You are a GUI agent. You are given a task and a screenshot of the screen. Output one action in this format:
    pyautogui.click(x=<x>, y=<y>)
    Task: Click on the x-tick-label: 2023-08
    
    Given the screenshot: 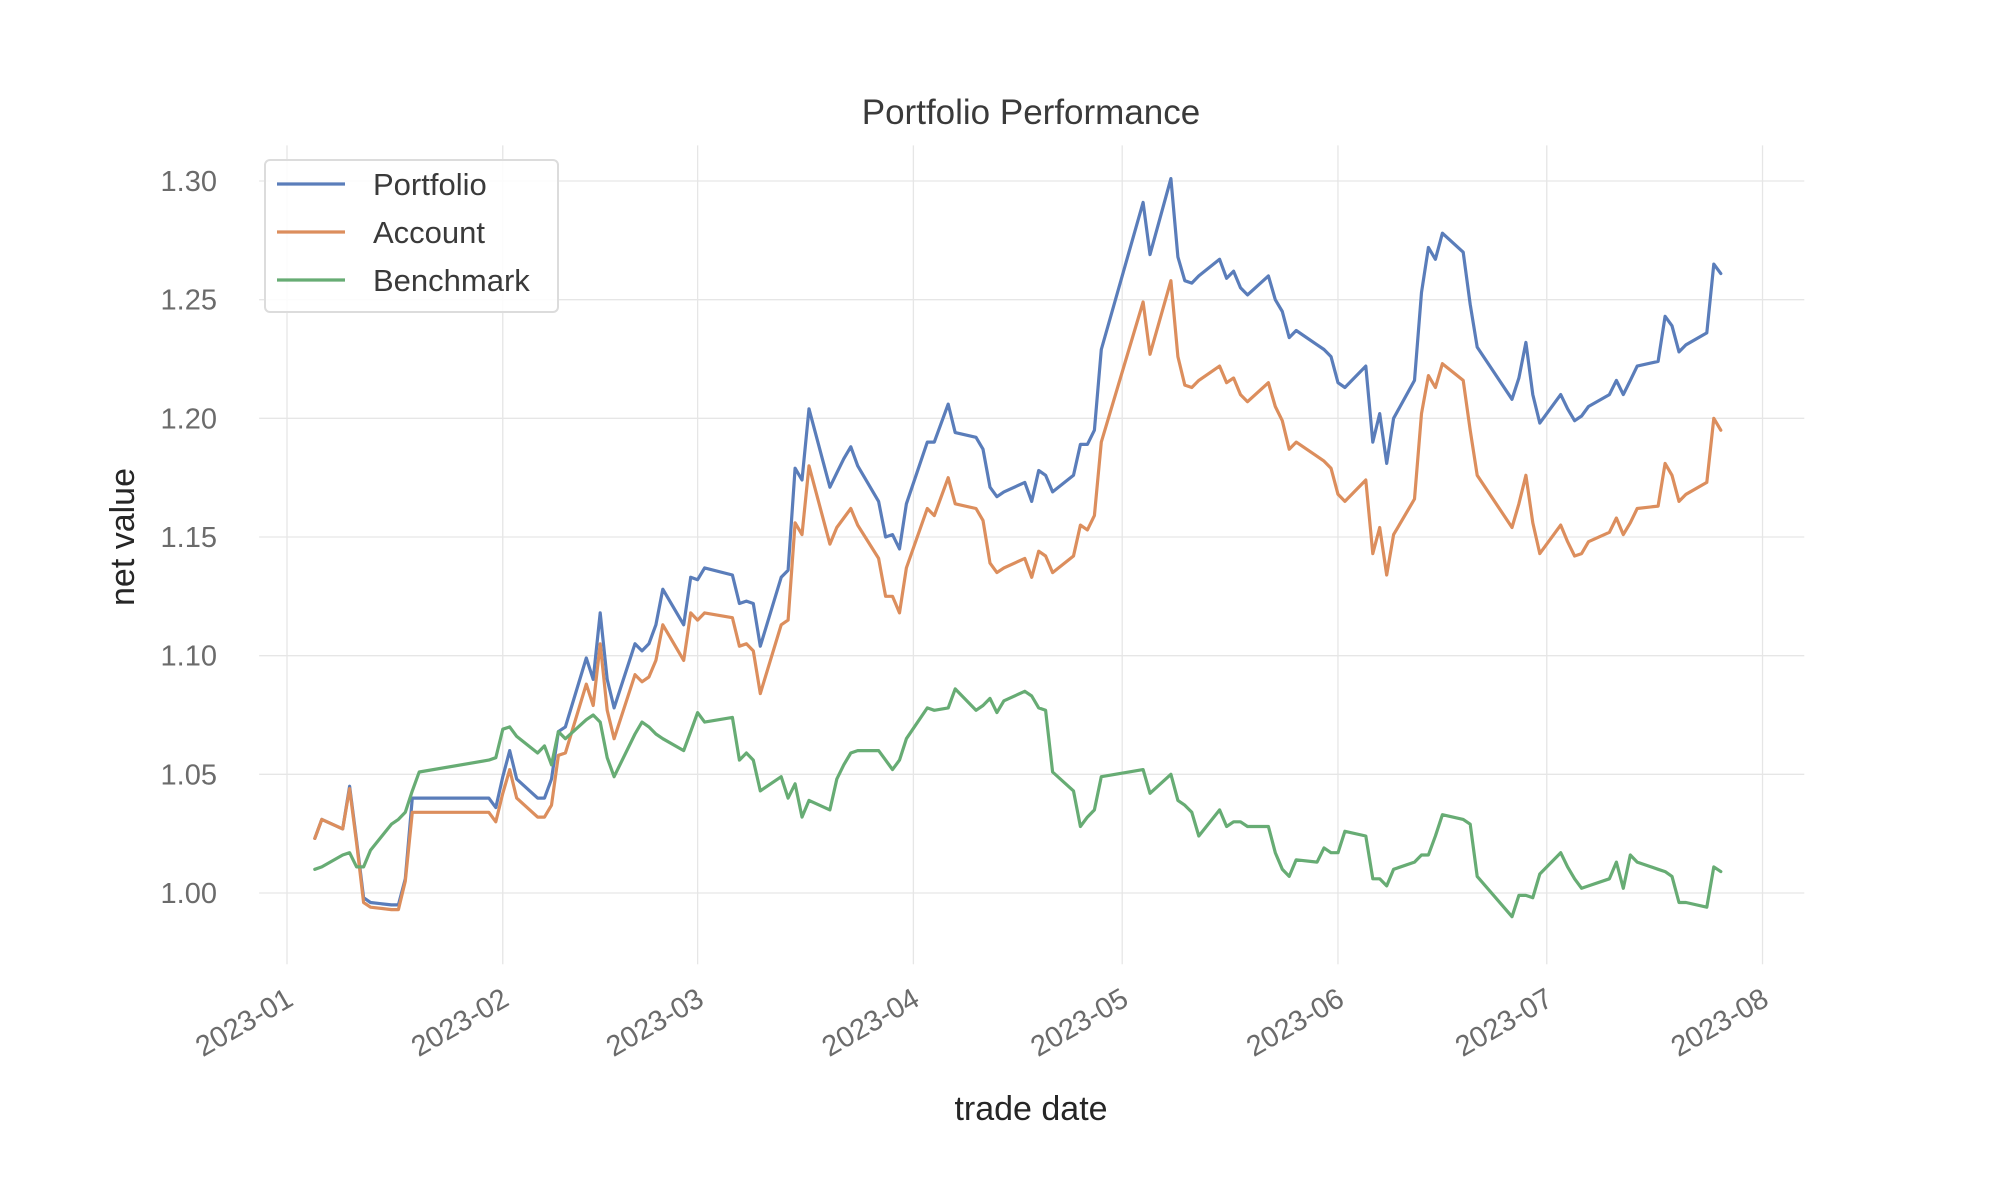 What is the action you would take?
    pyautogui.click(x=1720, y=1023)
    